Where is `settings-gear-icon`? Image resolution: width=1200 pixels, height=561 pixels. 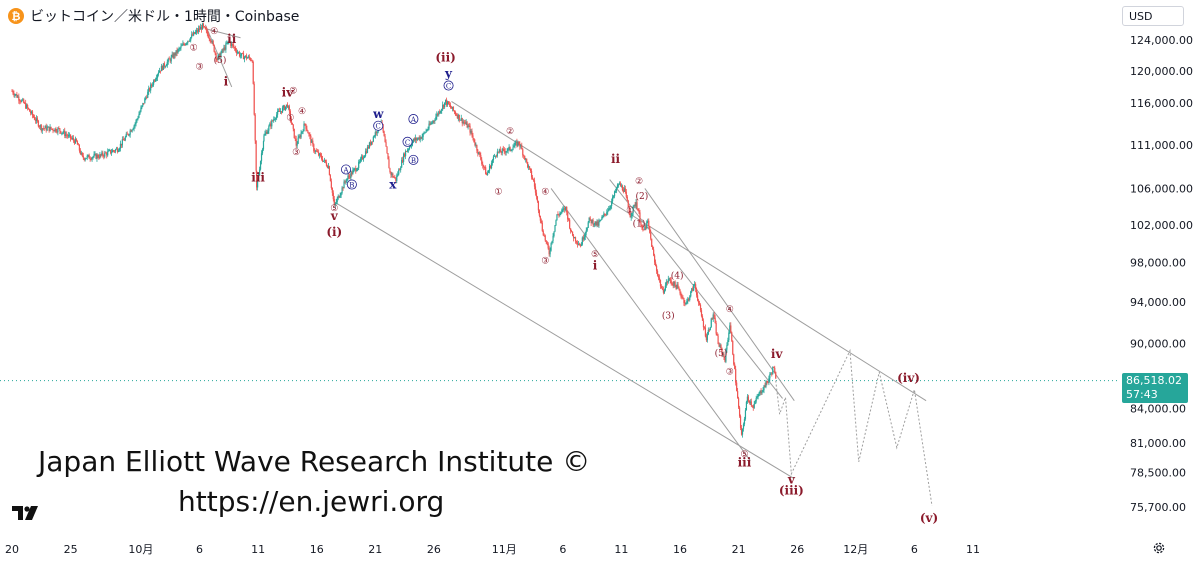
settings-gear-icon is located at coordinates (1159, 548).